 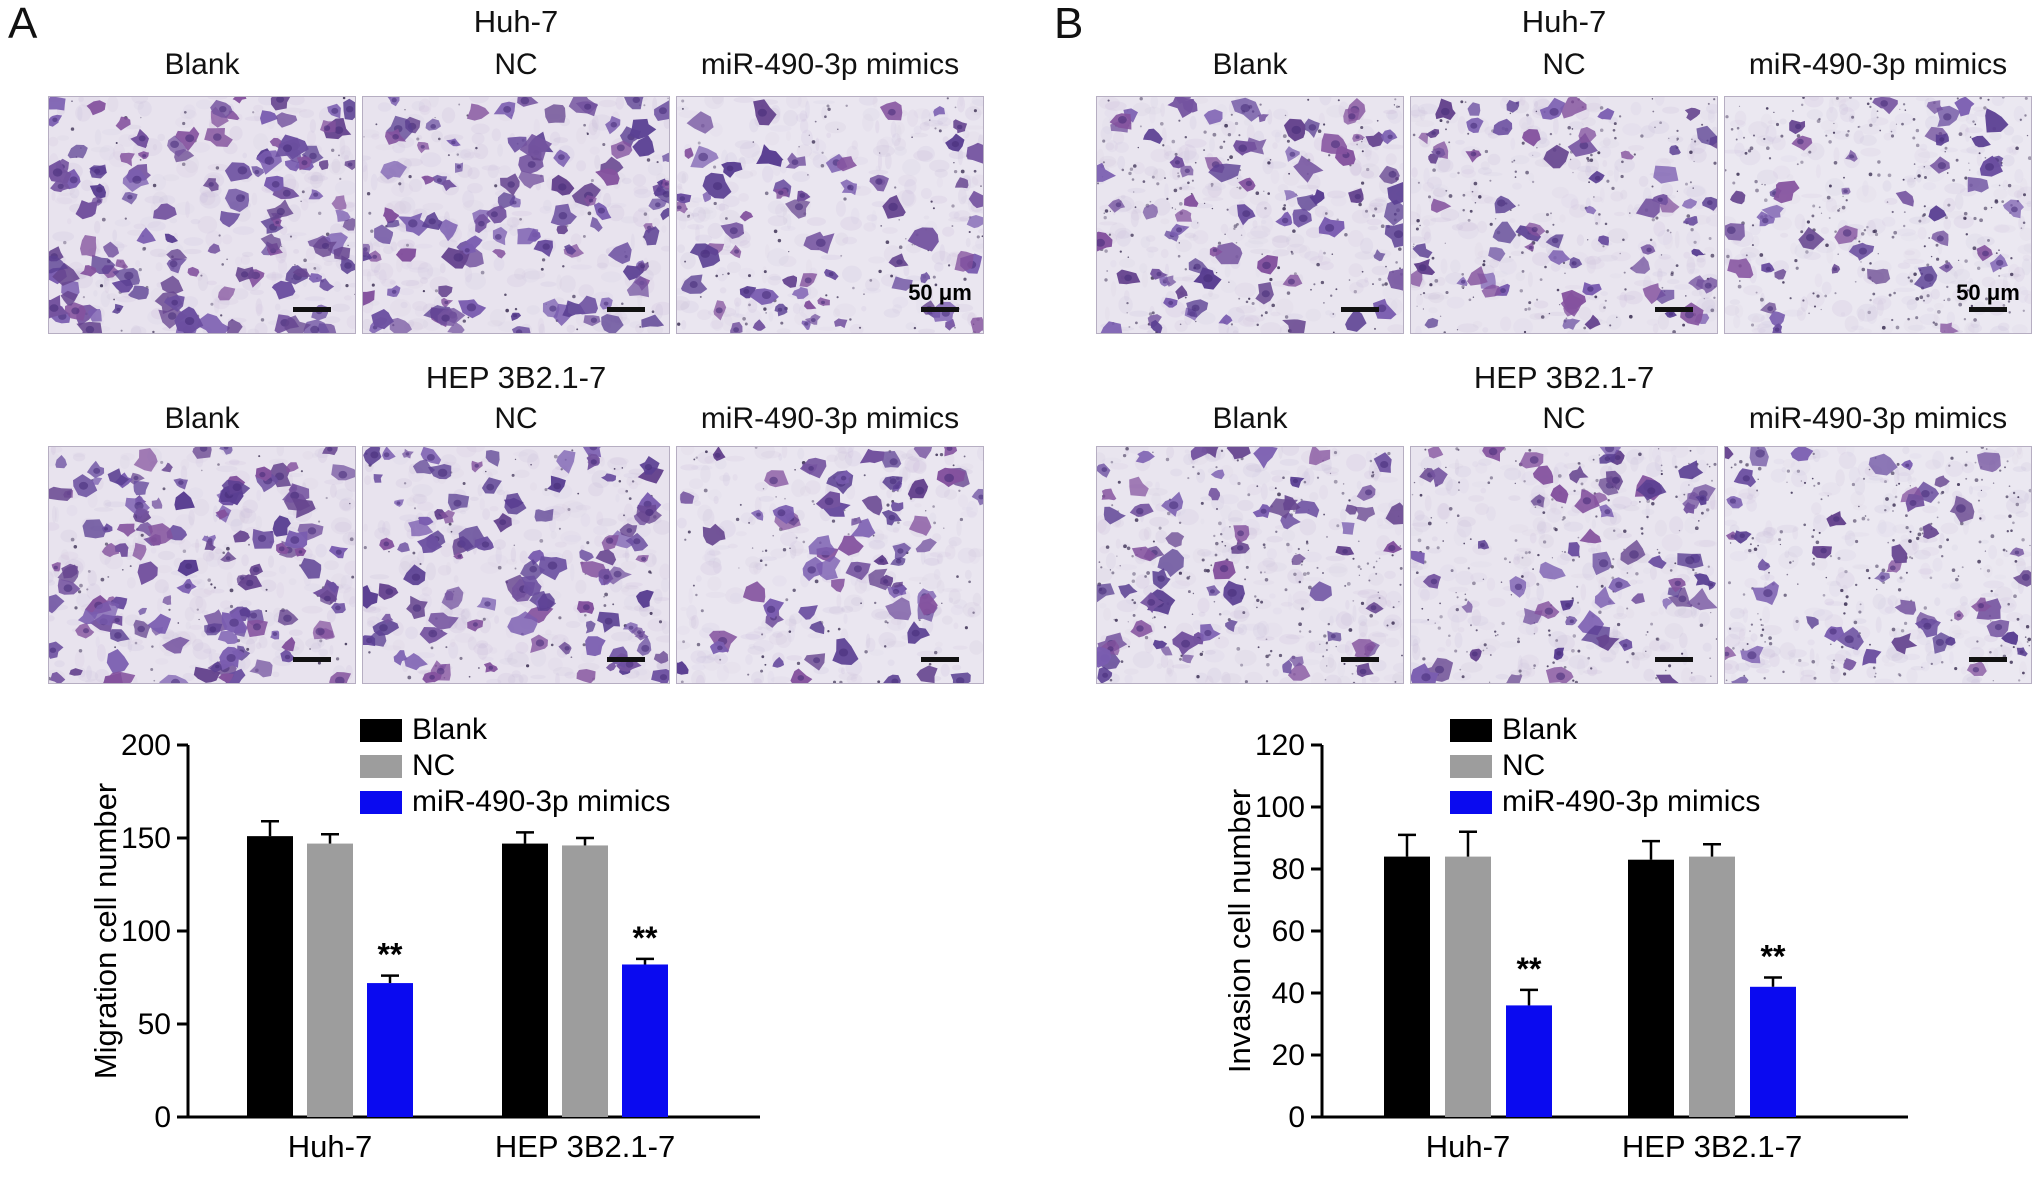 What do you see at coordinates (450, 729) in the screenshot?
I see `svg-text: Blank` at bounding box center [450, 729].